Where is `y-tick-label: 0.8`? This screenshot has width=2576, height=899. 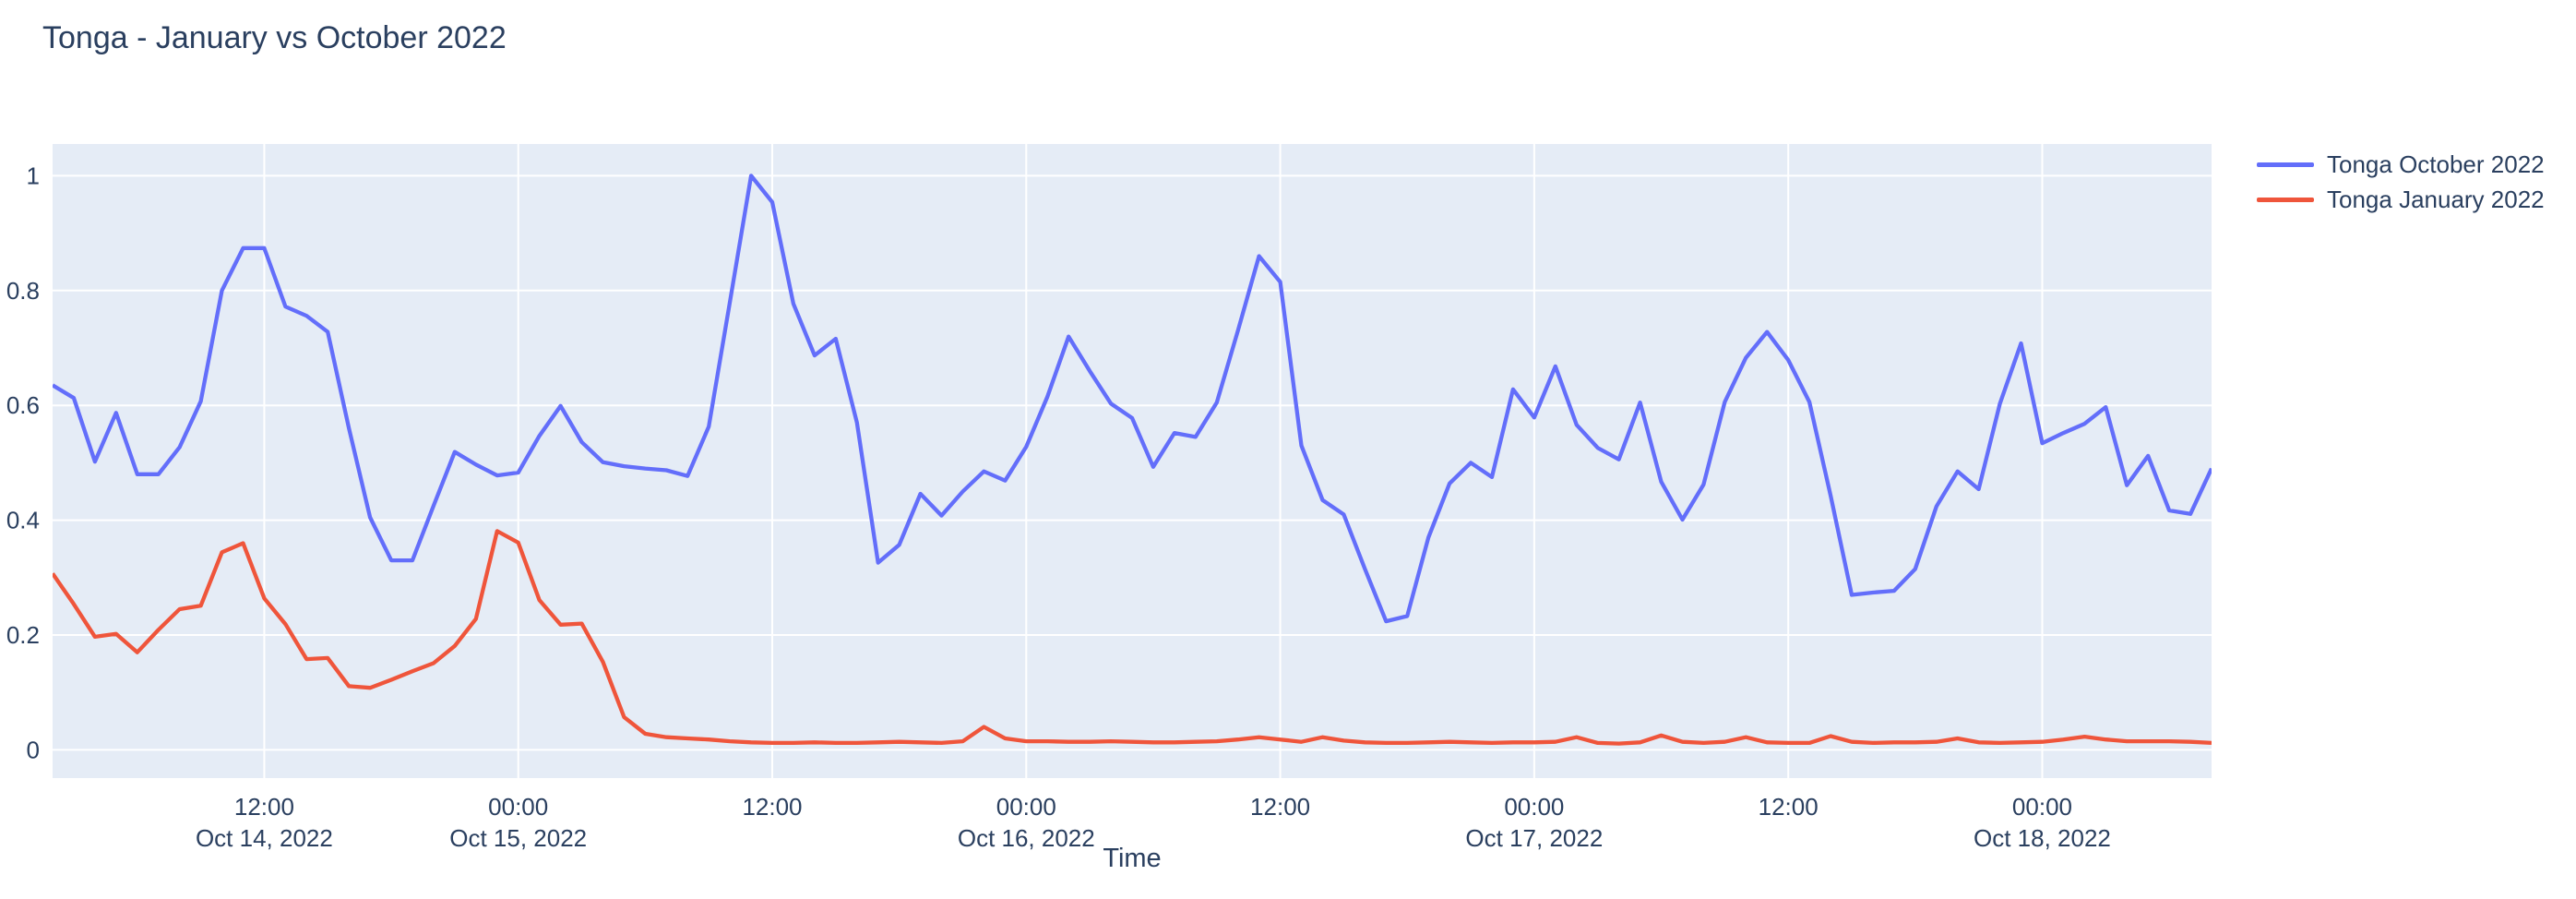
y-tick-label: 0.8 is located at coordinates (23, 291).